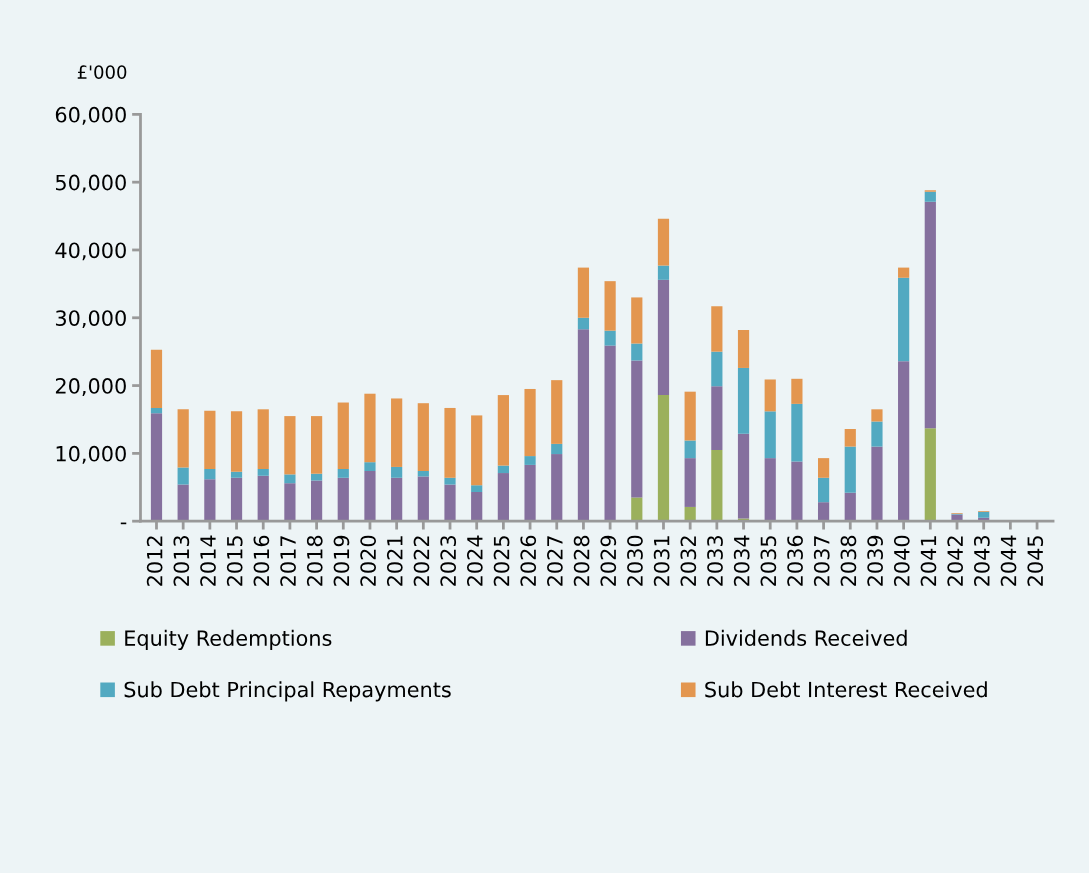 This screenshot has width=1089, height=873. Describe the element at coordinates (90, 319) in the screenshot. I see `y-tick-label: 30,000` at that location.